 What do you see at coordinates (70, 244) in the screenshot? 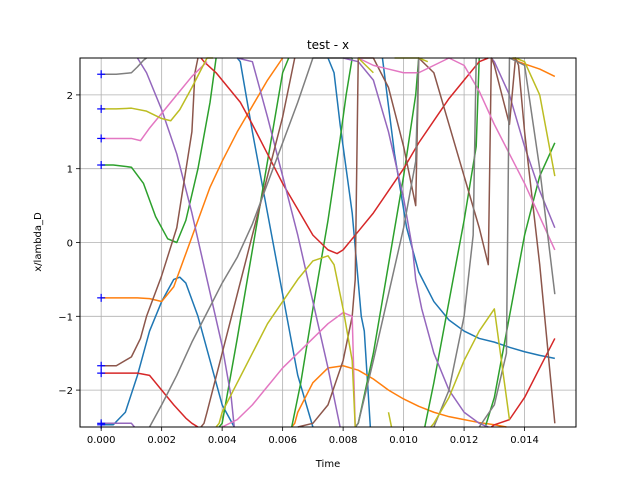
I see `y-tick-label: 0` at bounding box center [70, 244].